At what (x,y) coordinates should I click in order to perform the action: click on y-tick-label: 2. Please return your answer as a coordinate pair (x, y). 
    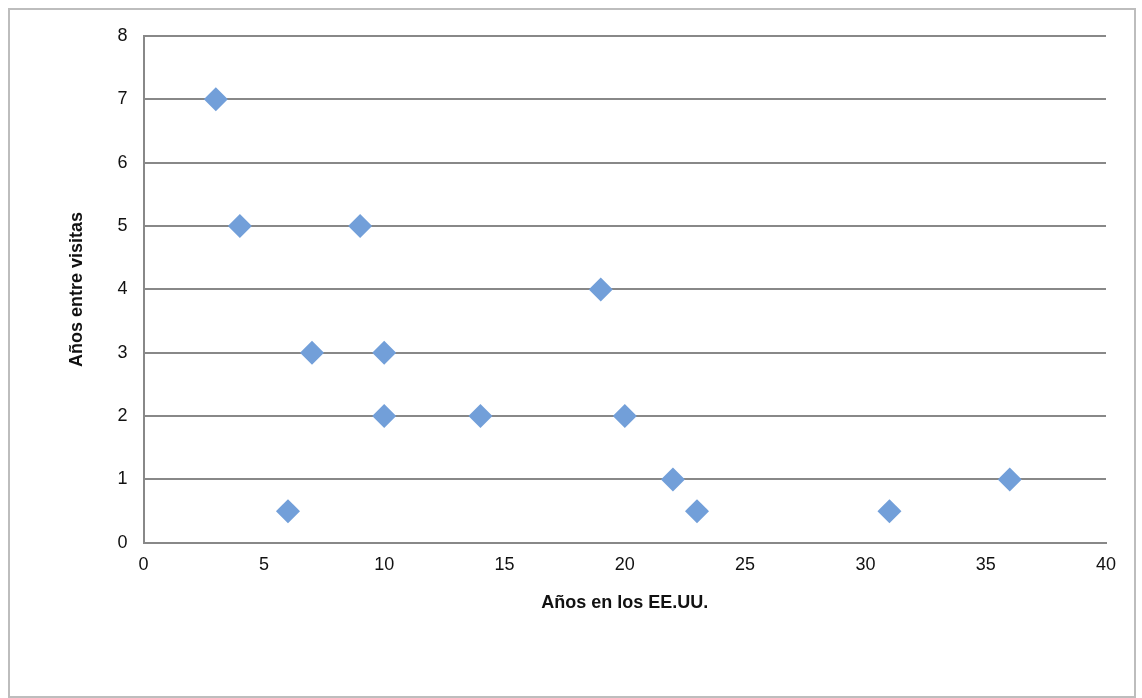
    Looking at the image, I should click on (122, 415).